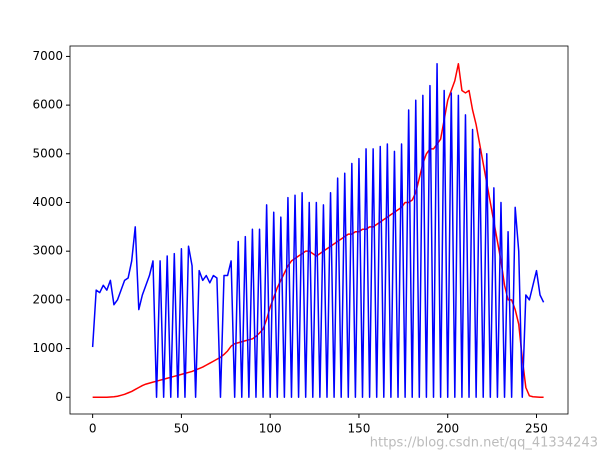  I want to click on y-tick-label: 0, so click(59, 397).